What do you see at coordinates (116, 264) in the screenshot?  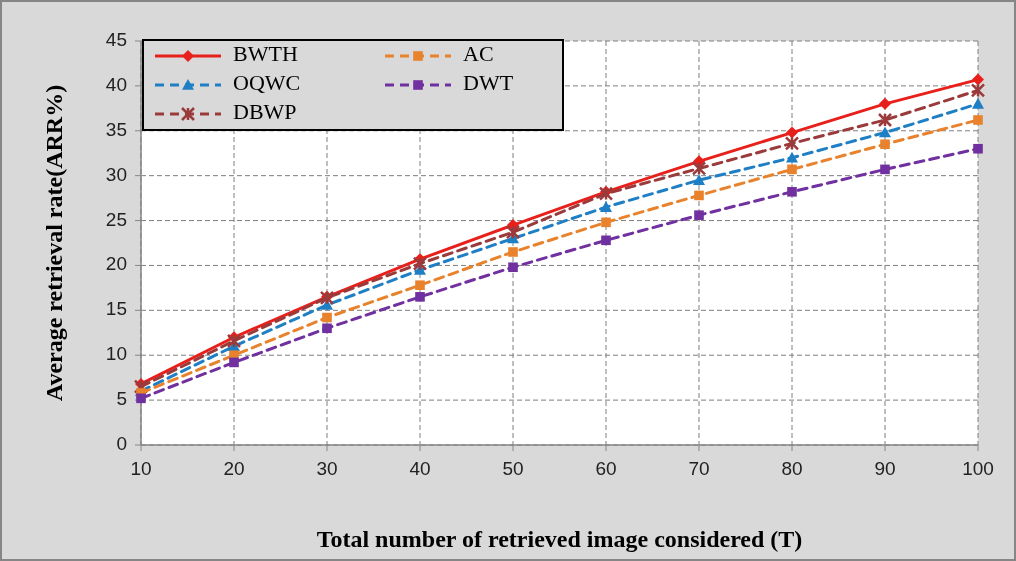 I see `y-tick-label: 20` at bounding box center [116, 264].